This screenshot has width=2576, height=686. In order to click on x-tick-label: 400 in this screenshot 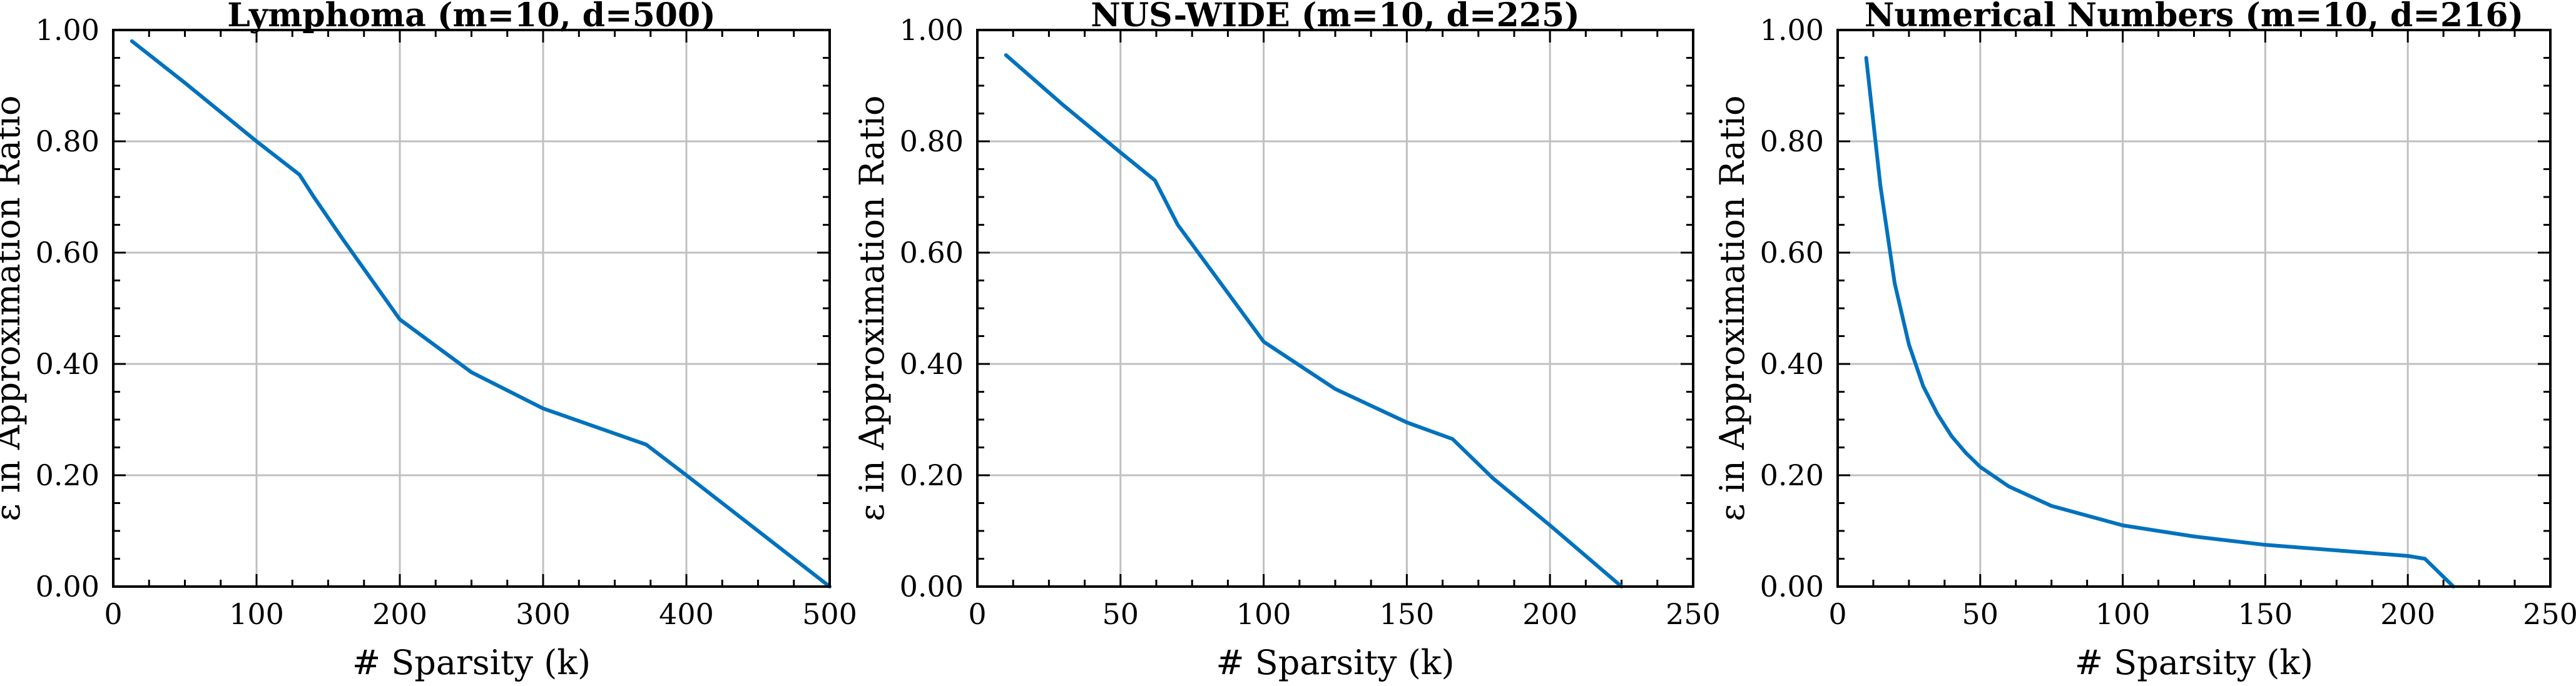, I will do `click(686, 614)`.